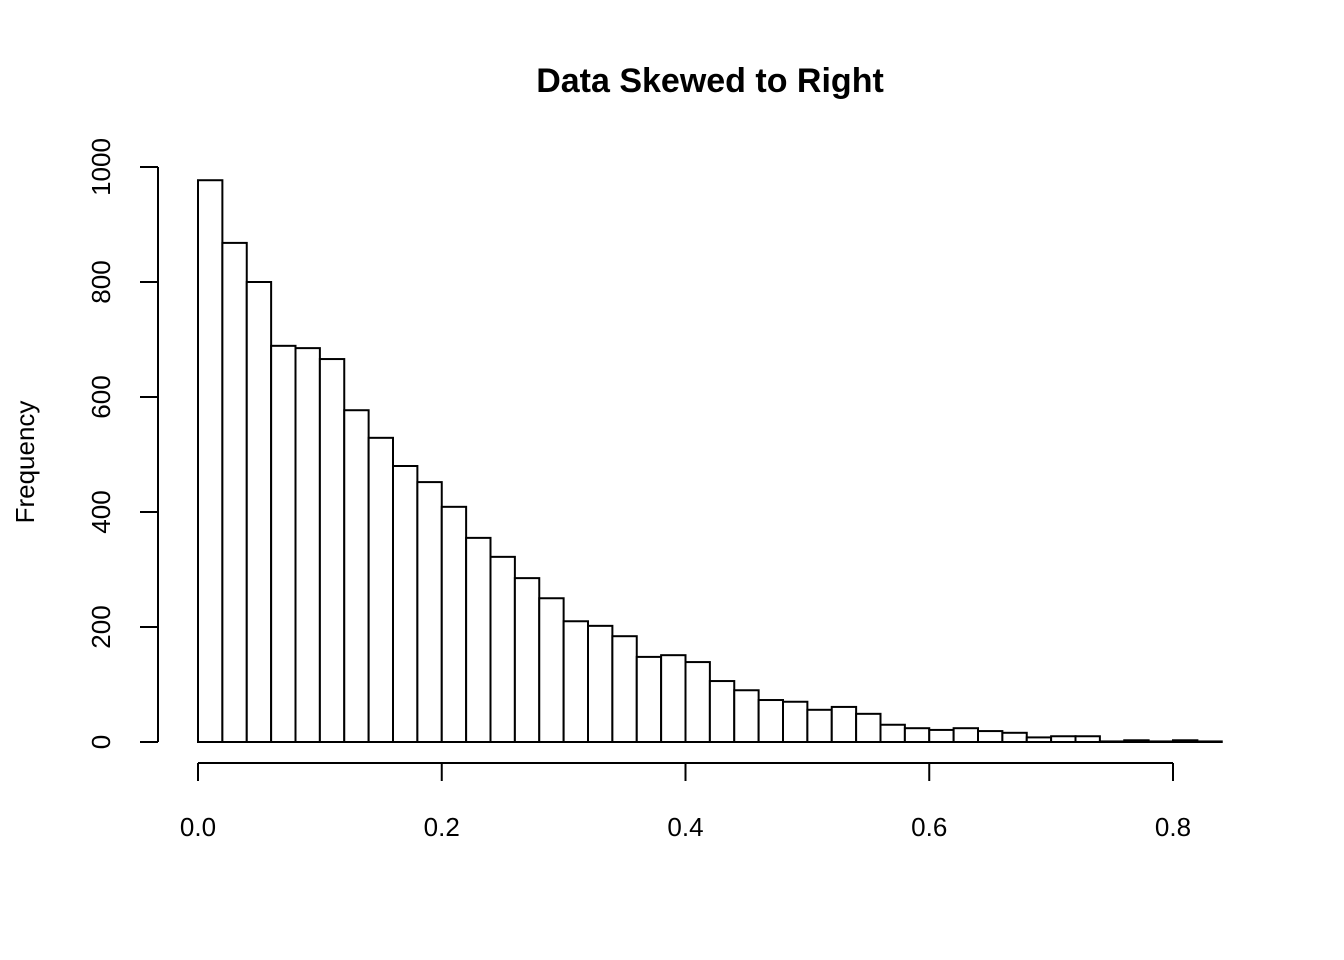 Image resolution: width=1344 pixels, height=960 pixels. What do you see at coordinates (101, 281) in the screenshot?
I see `y-tick-label: 800` at bounding box center [101, 281].